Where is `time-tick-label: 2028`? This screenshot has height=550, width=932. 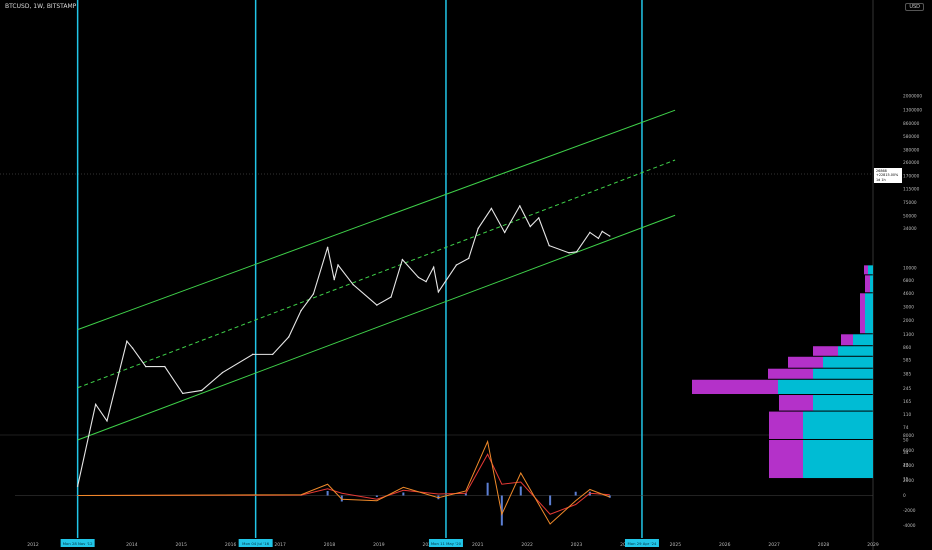 time-tick-label: 2028 is located at coordinates (824, 545).